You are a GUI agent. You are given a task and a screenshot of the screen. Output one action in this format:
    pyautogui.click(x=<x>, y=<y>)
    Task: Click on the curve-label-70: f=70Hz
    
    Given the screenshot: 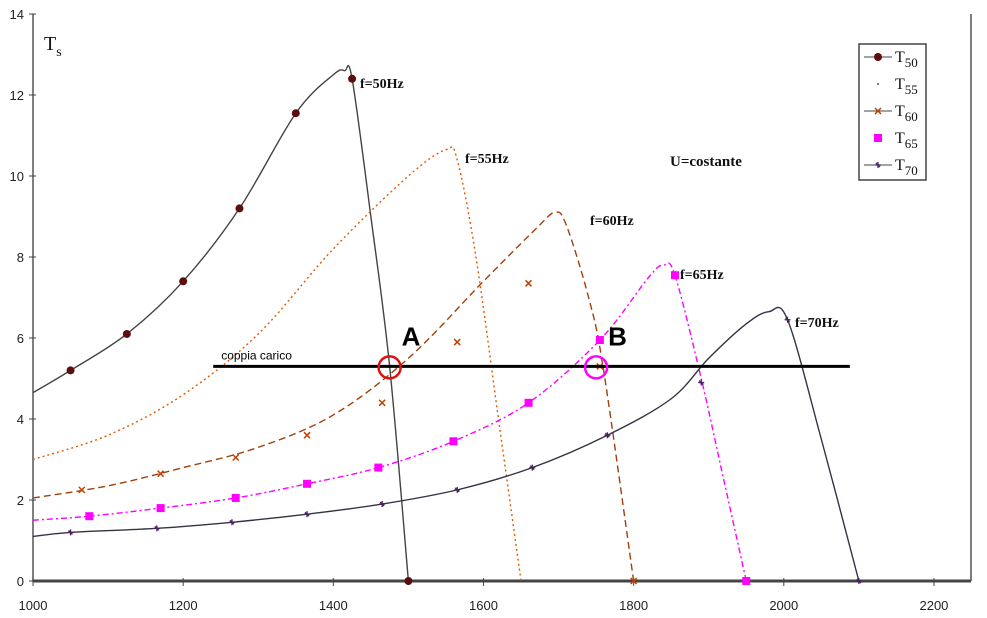 What is the action you would take?
    pyautogui.click(x=817, y=323)
    